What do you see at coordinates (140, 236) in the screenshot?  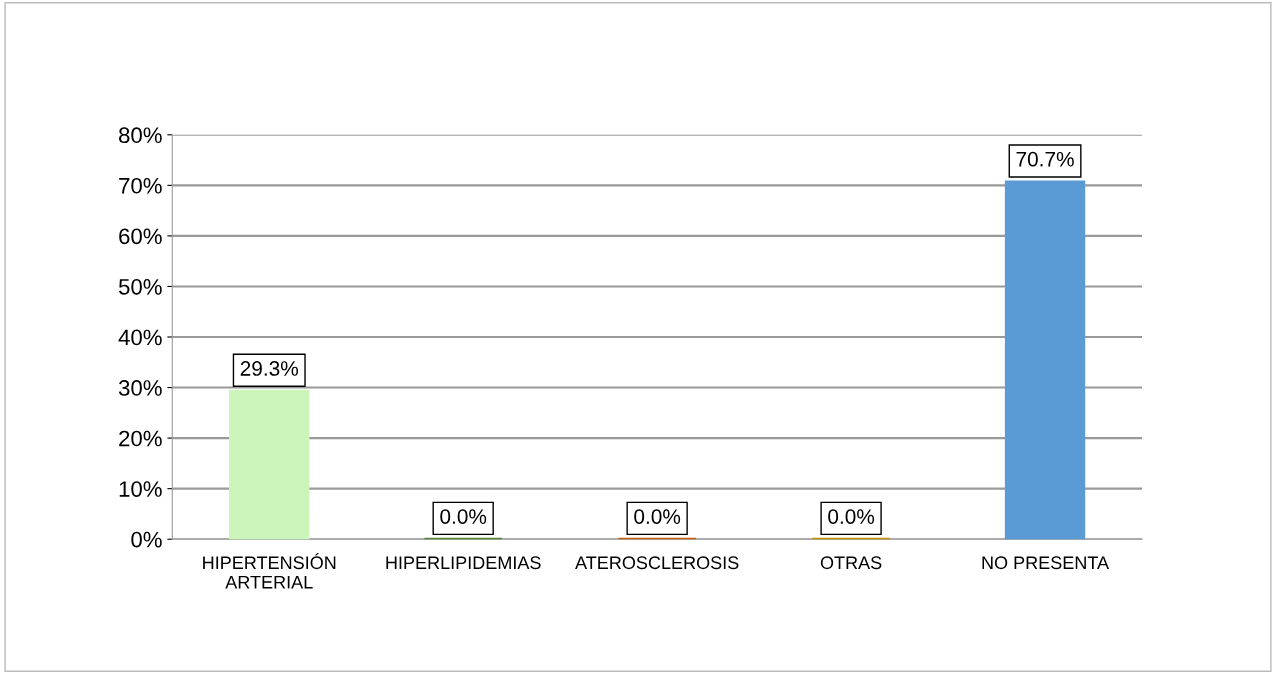 I see `y-tick-label: 60%` at bounding box center [140, 236].